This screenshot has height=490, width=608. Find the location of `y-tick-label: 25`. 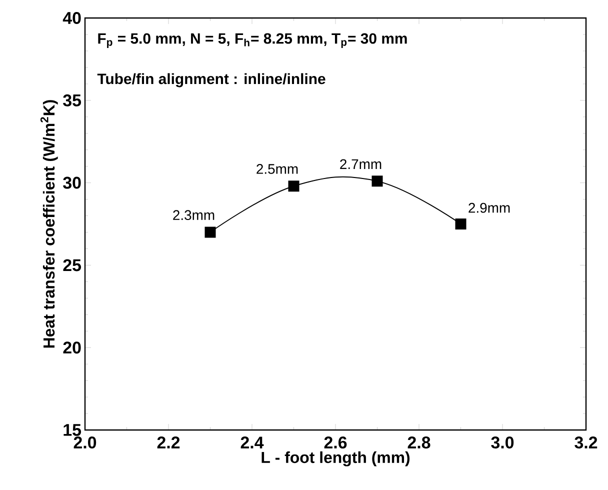

y-tick-label: 25 is located at coordinates (72, 265).